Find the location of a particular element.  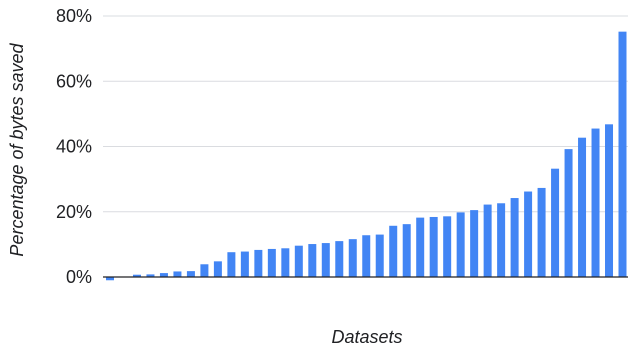

y-tick-label: 40% is located at coordinates (74, 147).